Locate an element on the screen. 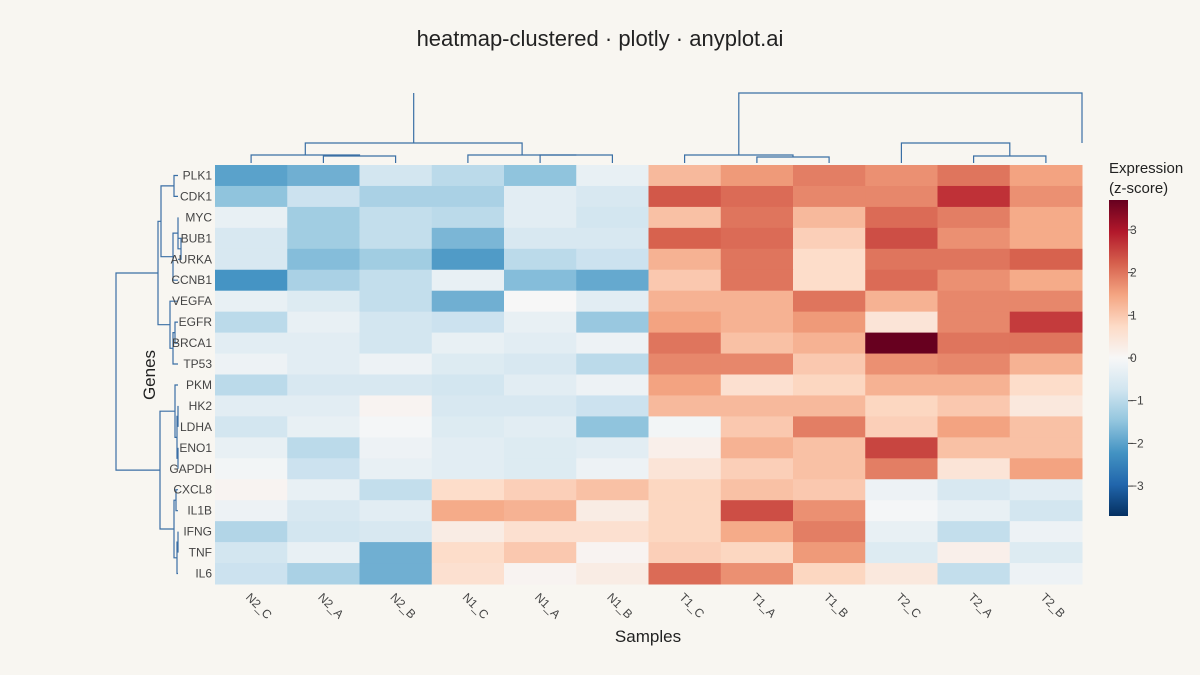 The width and height of the screenshot is (1200, 675). cell-il1b-n2-a is located at coordinates (323, 511).